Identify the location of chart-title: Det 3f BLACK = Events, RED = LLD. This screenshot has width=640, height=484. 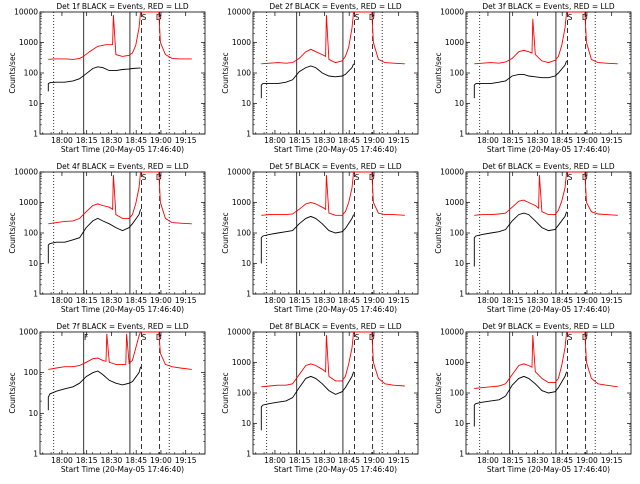
(548, 6).